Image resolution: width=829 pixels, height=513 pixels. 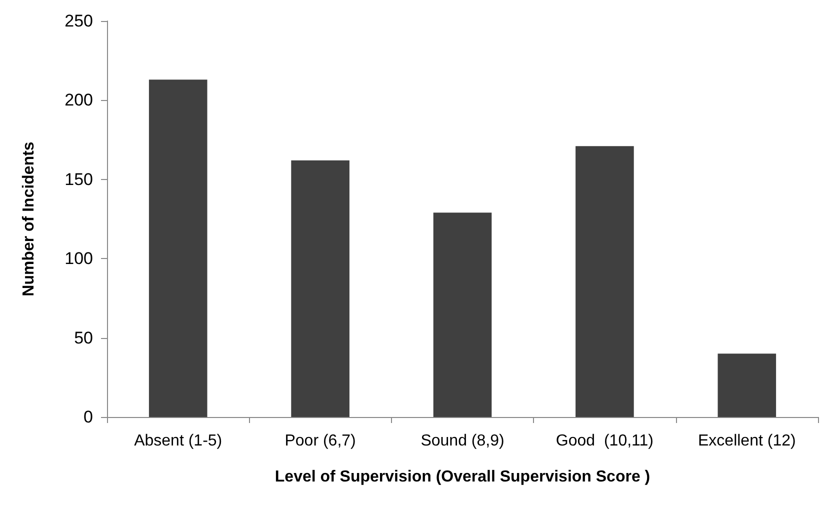 I want to click on x-tick-label: Excellent (12), so click(x=747, y=441).